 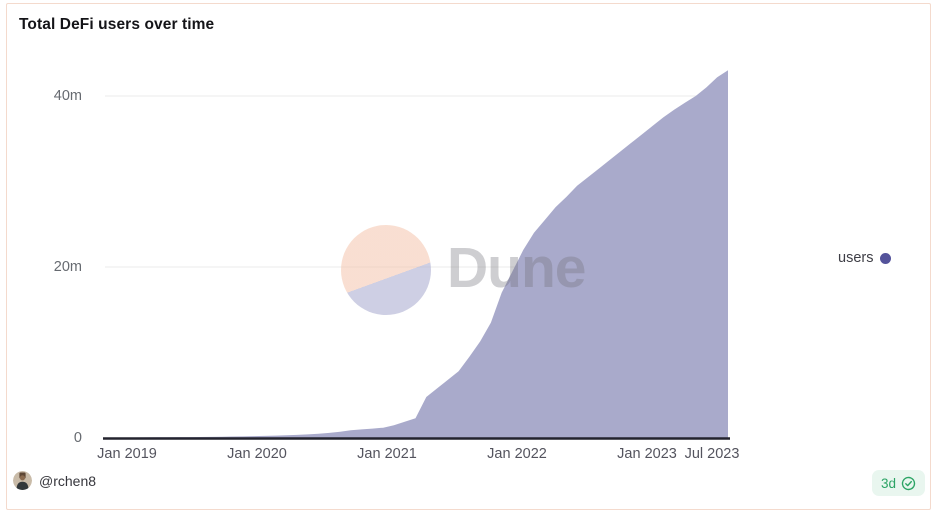 I want to click on author-avatar, so click(x=22, y=480).